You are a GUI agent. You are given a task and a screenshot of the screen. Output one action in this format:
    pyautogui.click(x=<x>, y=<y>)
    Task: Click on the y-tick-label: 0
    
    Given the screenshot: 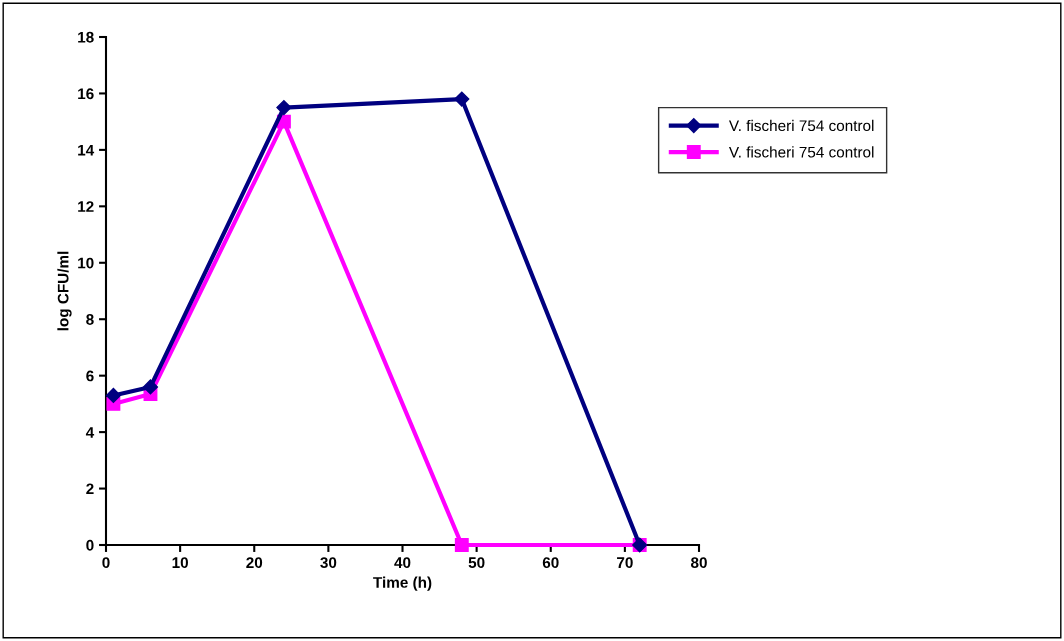 What is the action you would take?
    pyautogui.click(x=90, y=545)
    